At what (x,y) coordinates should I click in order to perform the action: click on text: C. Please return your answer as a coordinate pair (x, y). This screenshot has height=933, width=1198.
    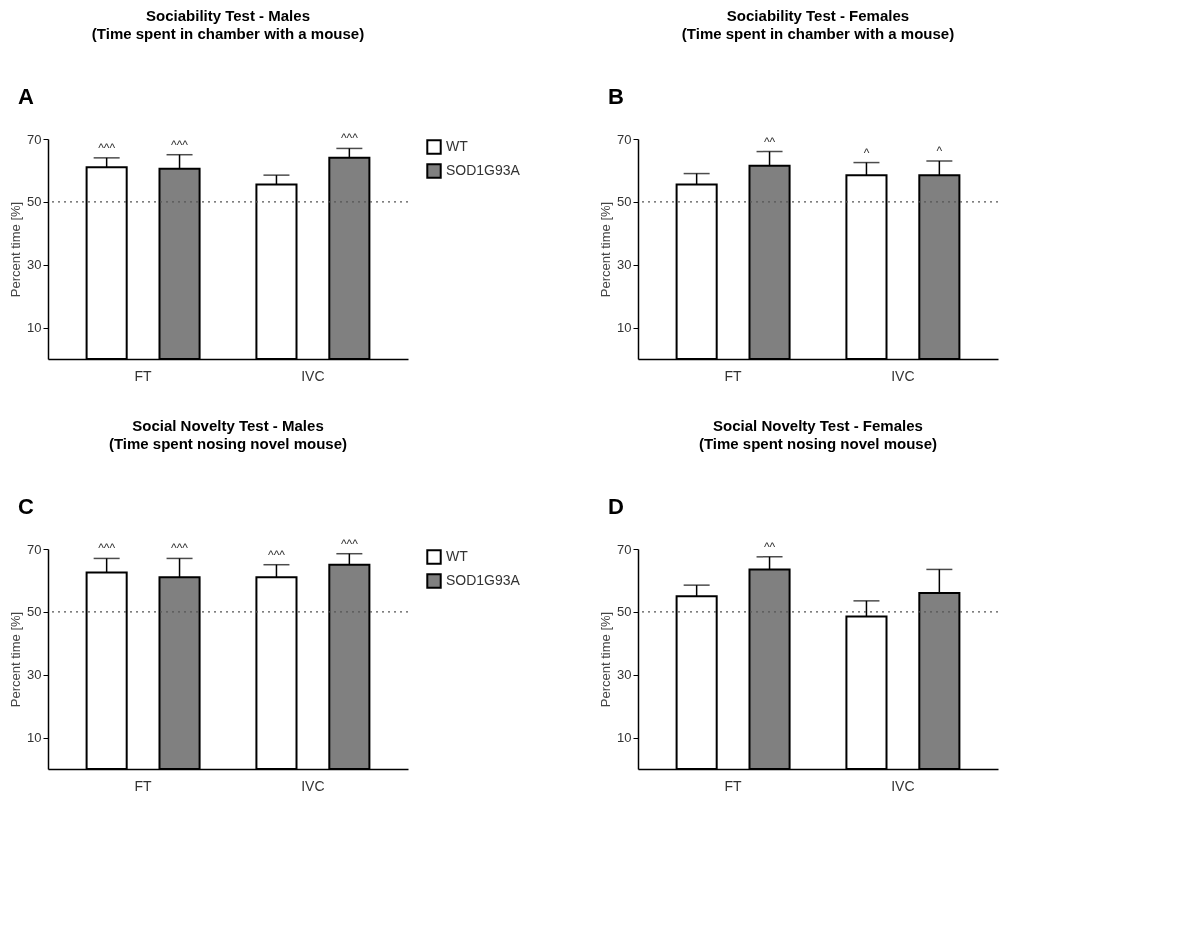
    Looking at the image, I should click on (26, 506).